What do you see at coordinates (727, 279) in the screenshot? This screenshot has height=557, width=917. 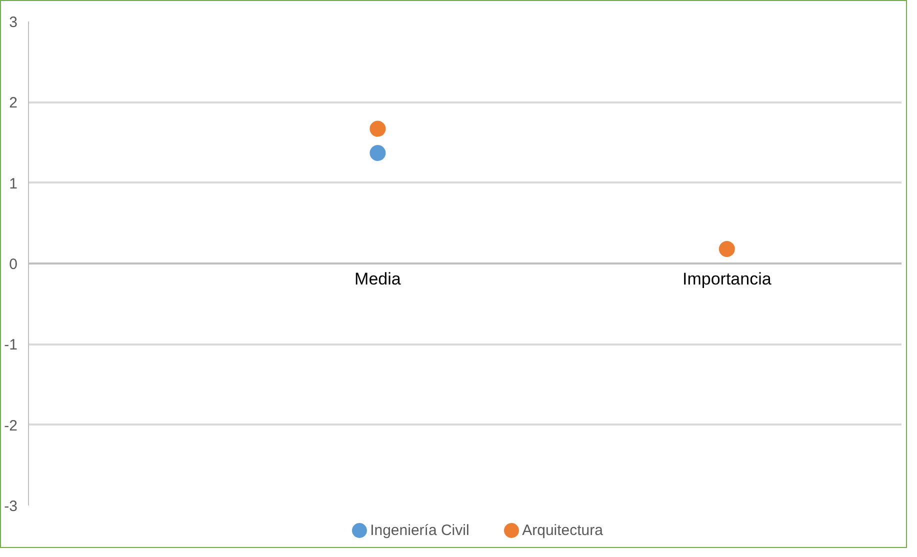 I see `x-tick-label: Importancia` at bounding box center [727, 279].